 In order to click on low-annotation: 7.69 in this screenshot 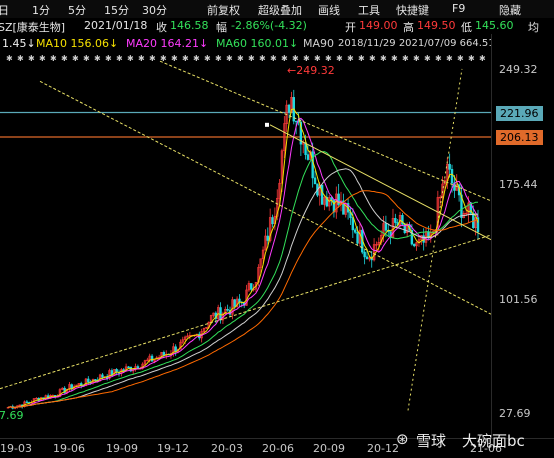, I will do `click(12, 415)`.